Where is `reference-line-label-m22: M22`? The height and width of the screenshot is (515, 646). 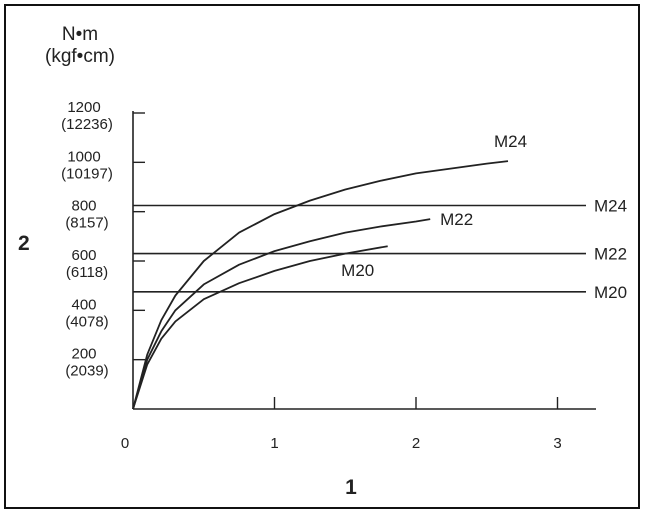
reference-line-label-m22: M22 is located at coordinates (610, 254).